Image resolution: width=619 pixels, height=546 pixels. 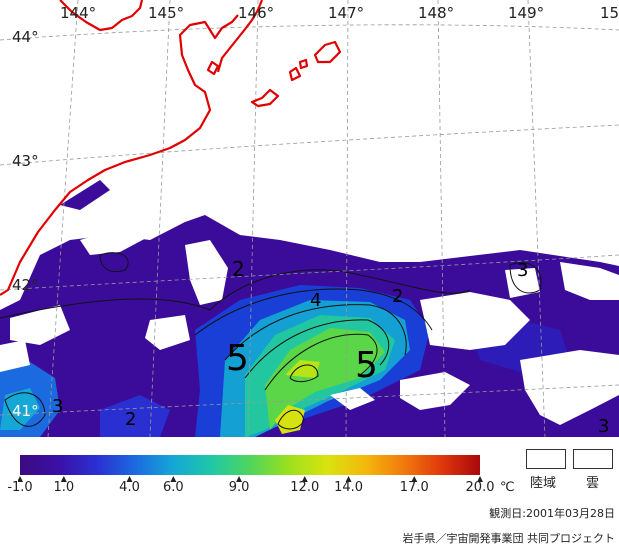 What do you see at coordinates (349, 487) in the screenshot?
I see `color-scale-tick-label: 14.0` at bounding box center [349, 487].